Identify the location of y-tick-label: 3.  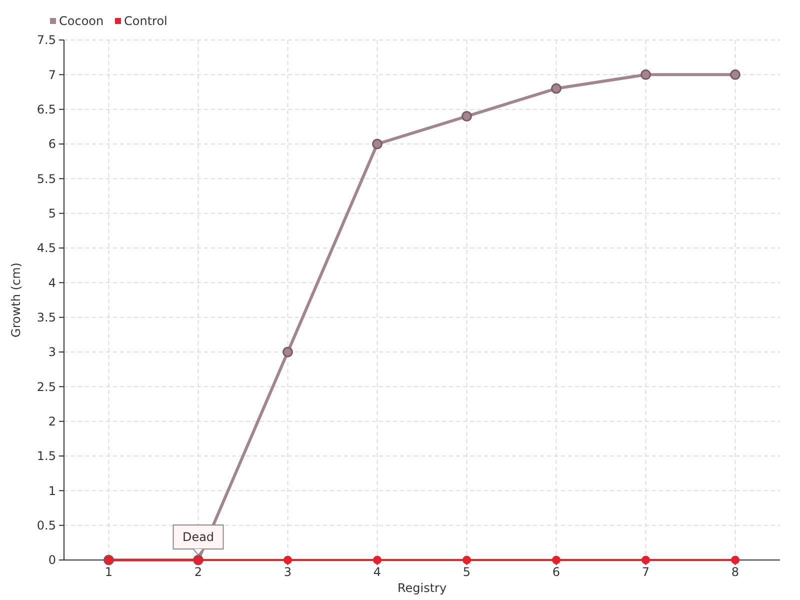
(52, 352).